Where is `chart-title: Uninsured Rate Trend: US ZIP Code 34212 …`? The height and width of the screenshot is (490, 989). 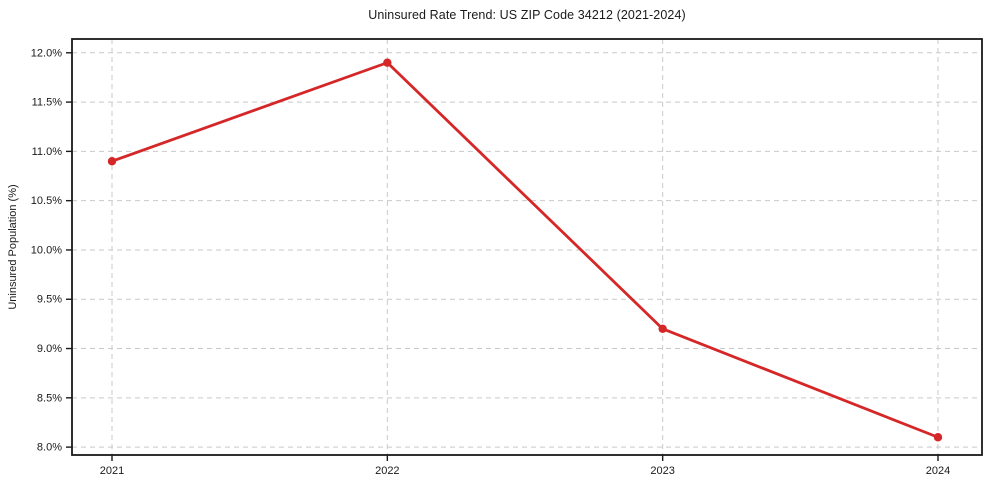 chart-title: Uninsured Rate Trend: US ZIP Code 34212 … is located at coordinates (527, 15).